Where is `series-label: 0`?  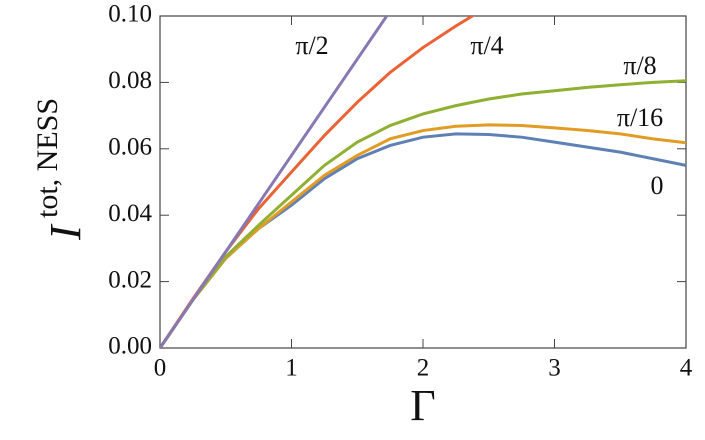
series-label: 0 is located at coordinates (657, 185).